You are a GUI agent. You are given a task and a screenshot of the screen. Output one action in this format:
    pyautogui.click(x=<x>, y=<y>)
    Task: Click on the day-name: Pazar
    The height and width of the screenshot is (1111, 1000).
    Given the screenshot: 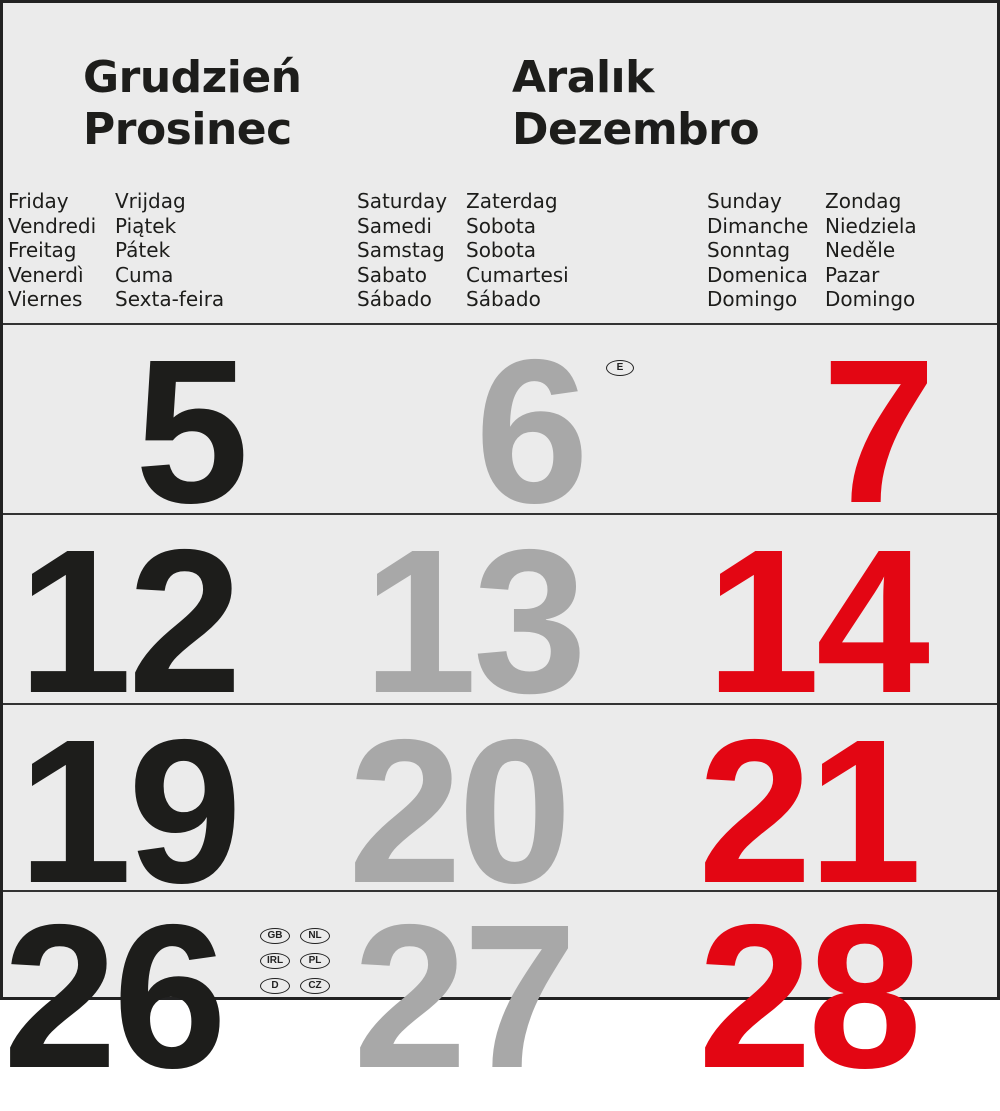 What is the action you would take?
    pyautogui.click(x=852, y=274)
    